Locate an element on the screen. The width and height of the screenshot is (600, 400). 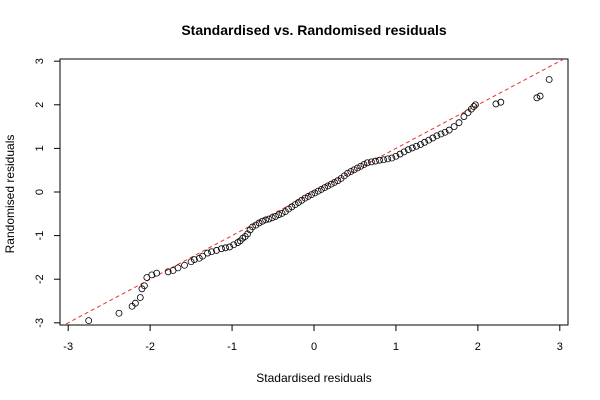
y-tick-label: -3 is located at coordinates (40, 323).